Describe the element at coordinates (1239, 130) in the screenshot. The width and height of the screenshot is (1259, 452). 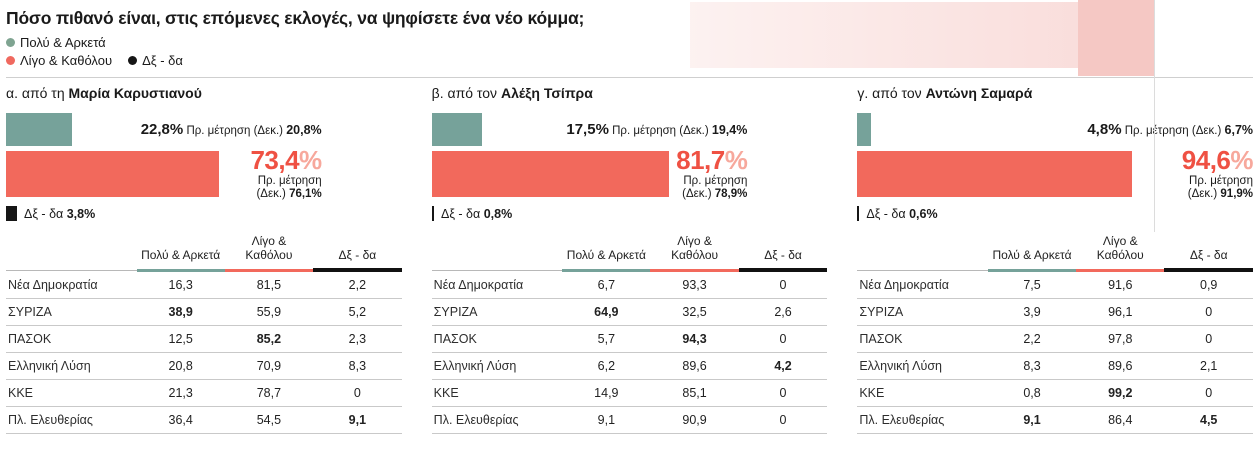
I see `prev-measure-value: 6,7%` at that location.